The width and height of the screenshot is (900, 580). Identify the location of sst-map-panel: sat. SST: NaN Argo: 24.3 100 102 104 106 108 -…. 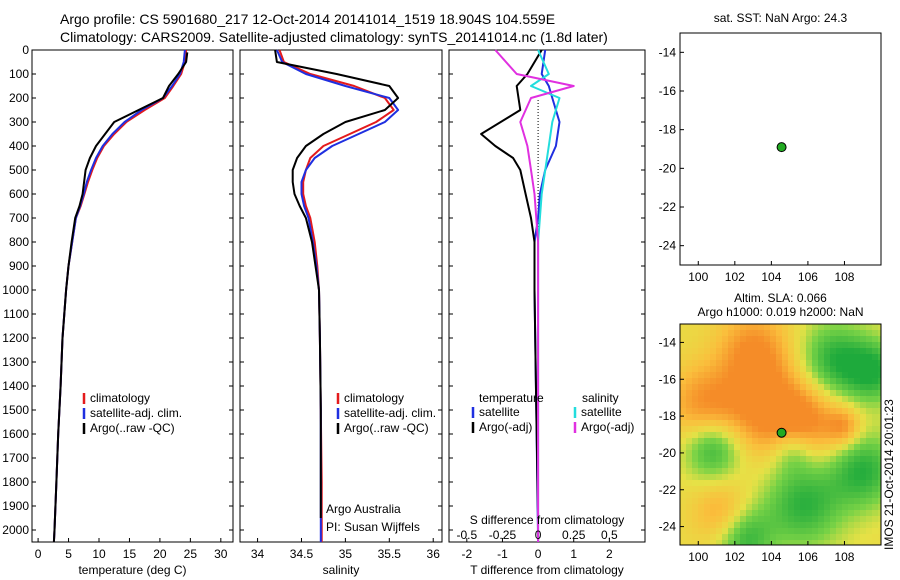
(770, 147).